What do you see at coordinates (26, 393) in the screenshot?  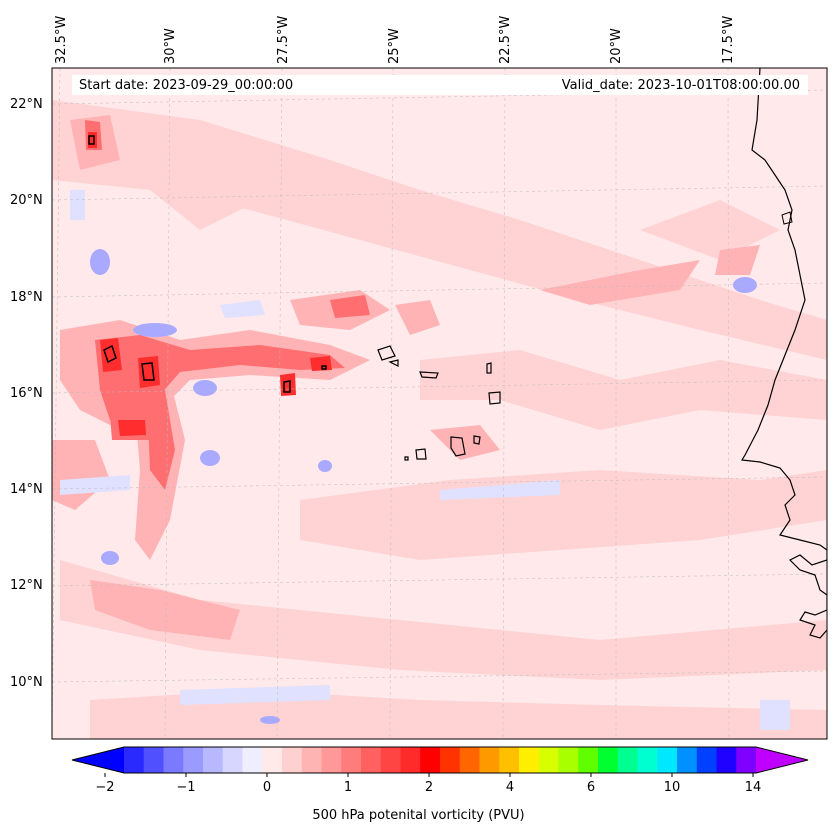 I see `lat-label-16n: 16°N` at bounding box center [26, 393].